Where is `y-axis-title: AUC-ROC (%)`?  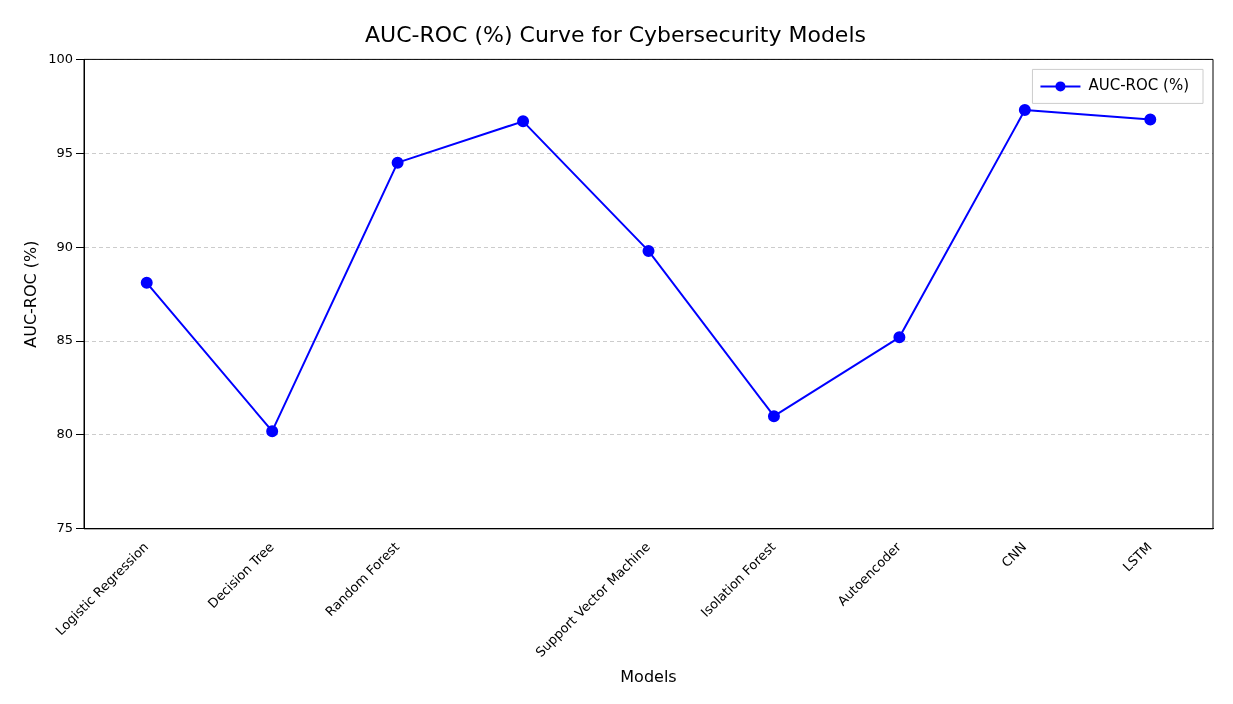
y-axis-title: AUC-ROC (%) is located at coordinates (30, 294).